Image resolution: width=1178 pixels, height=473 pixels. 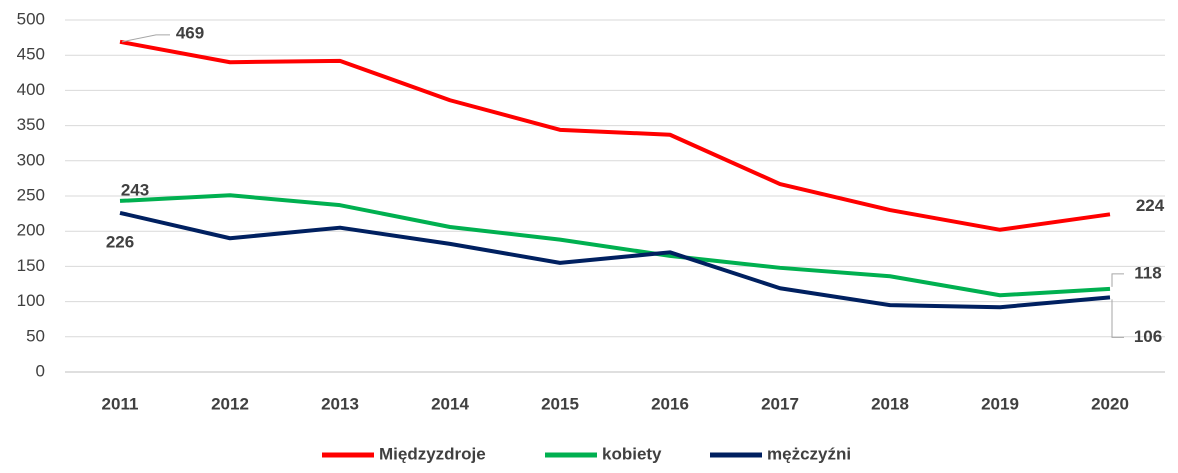 What do you see at coordinates (890, 403) in the screenshot?
I see `x-tick-label: 2018` at bounding box center [890, 403].